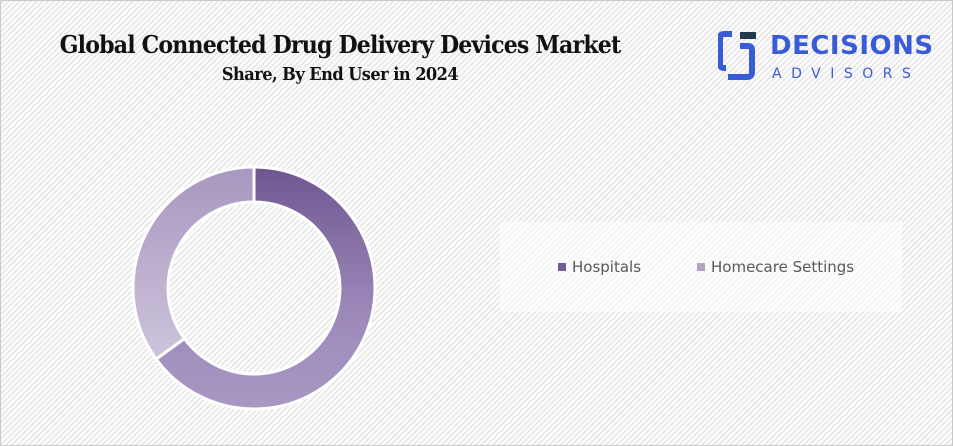 The height and width of the screenshot is (446, 953). I want to click on legend-swatch-homecare-settings, so click(701, 267).